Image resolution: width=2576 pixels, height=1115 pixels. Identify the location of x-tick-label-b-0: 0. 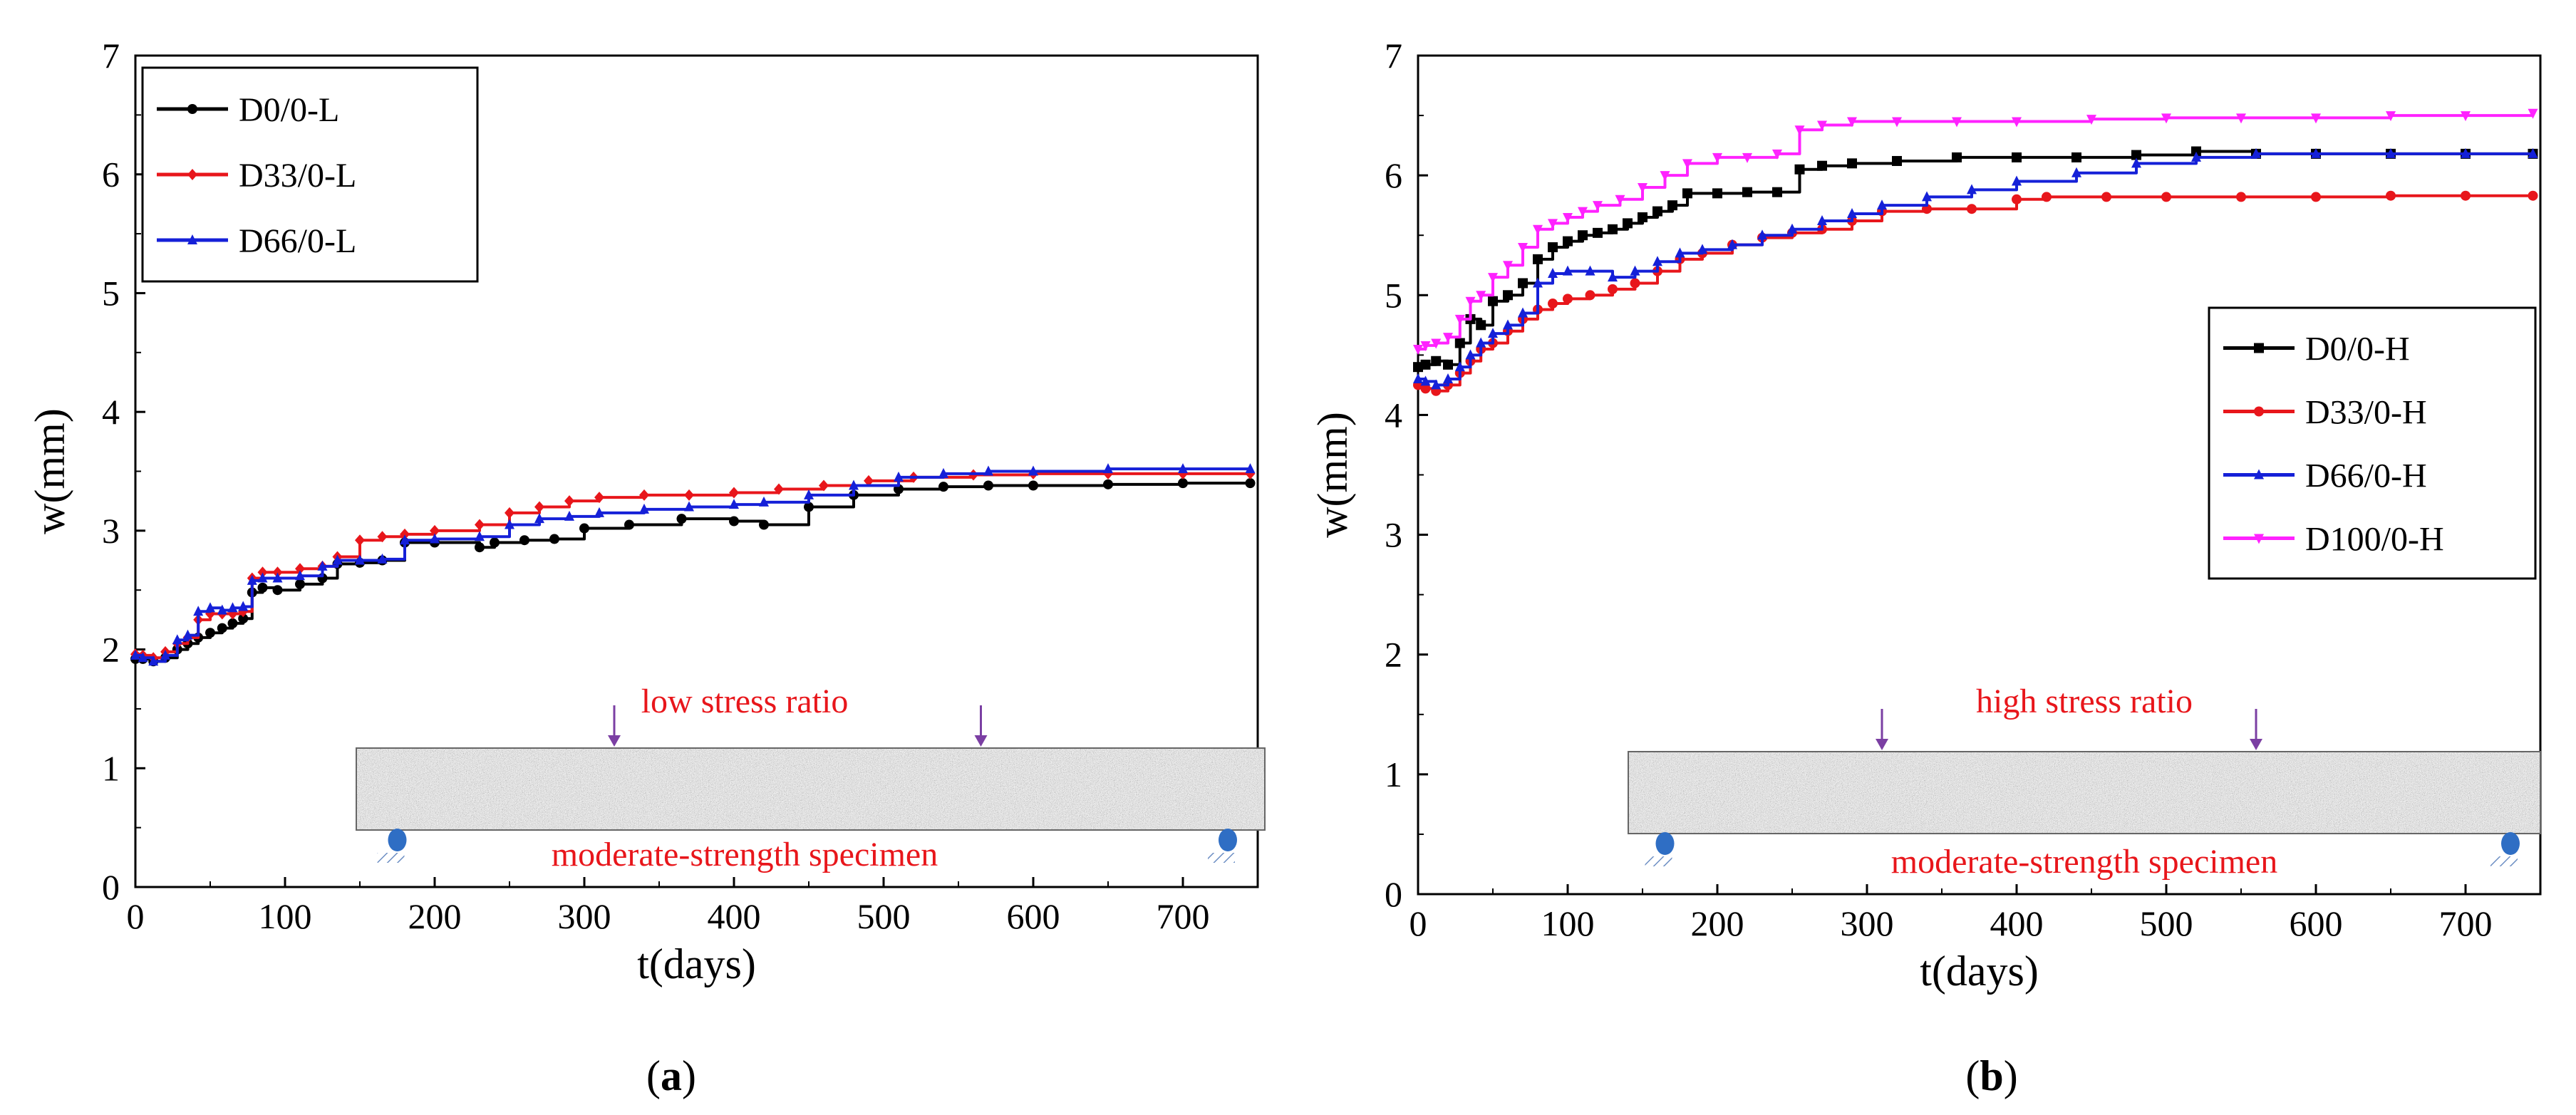
(1418, 923).